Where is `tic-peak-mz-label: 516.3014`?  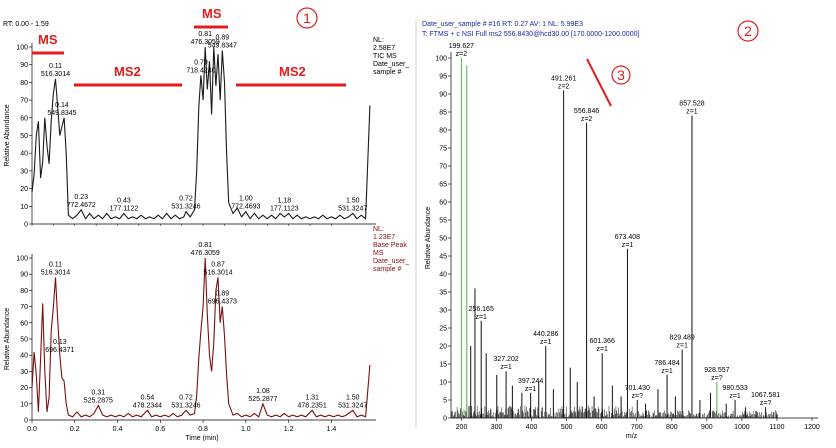
tic-peak-mz-label: 516.3014 is located at coordinates (55, 74).